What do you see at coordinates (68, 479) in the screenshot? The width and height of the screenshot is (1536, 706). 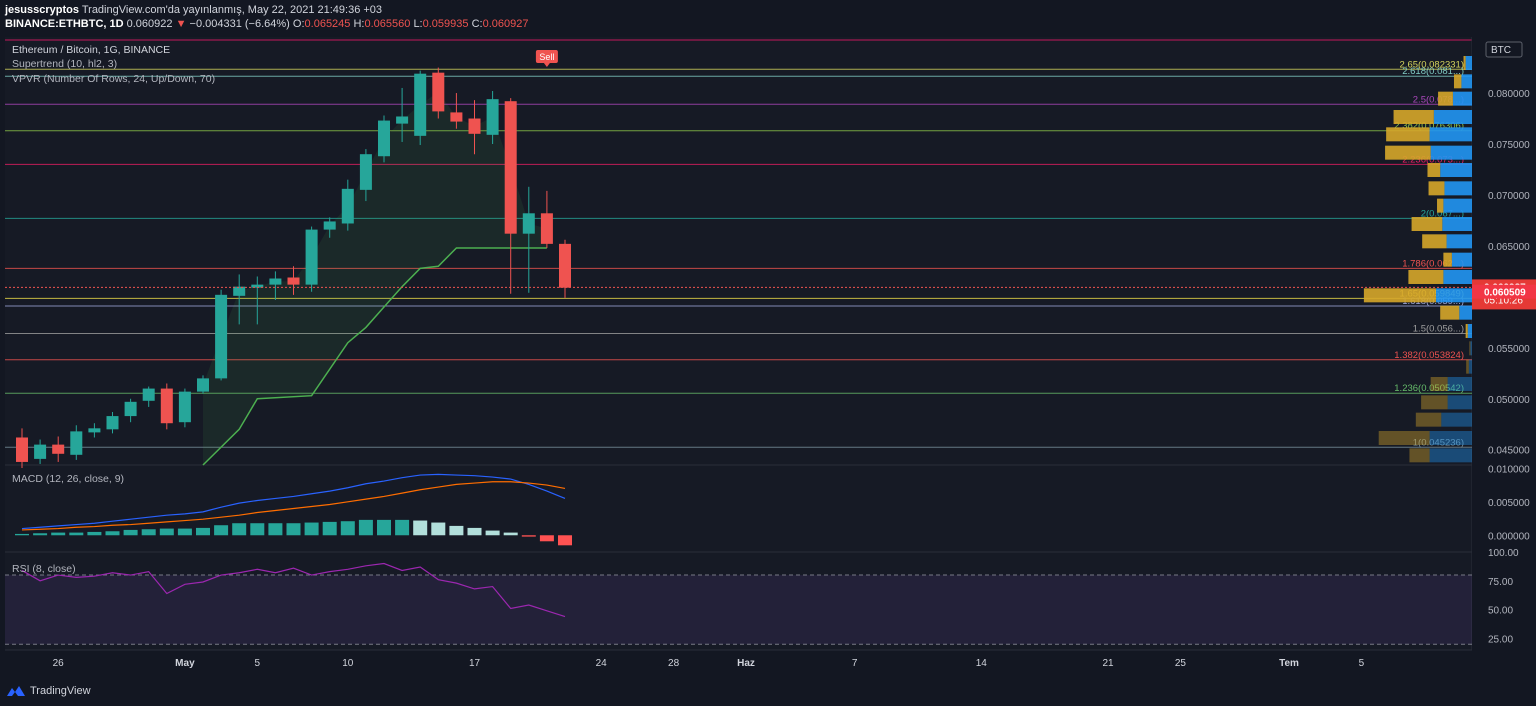 I see `macd-legend: MACD (12, 26, close, 9)` at bounding box center [68, 479].